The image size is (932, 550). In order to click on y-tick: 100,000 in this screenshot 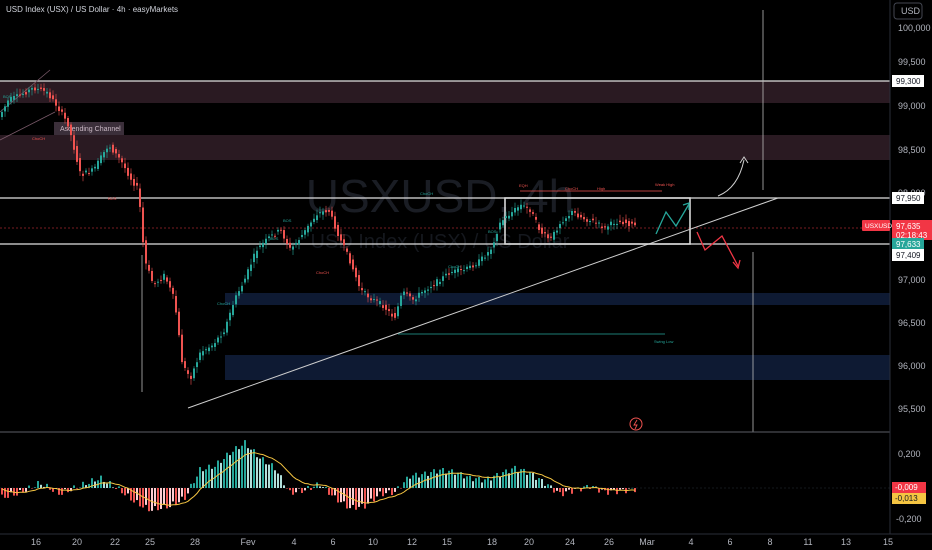, I will do `click(914, 28)`.